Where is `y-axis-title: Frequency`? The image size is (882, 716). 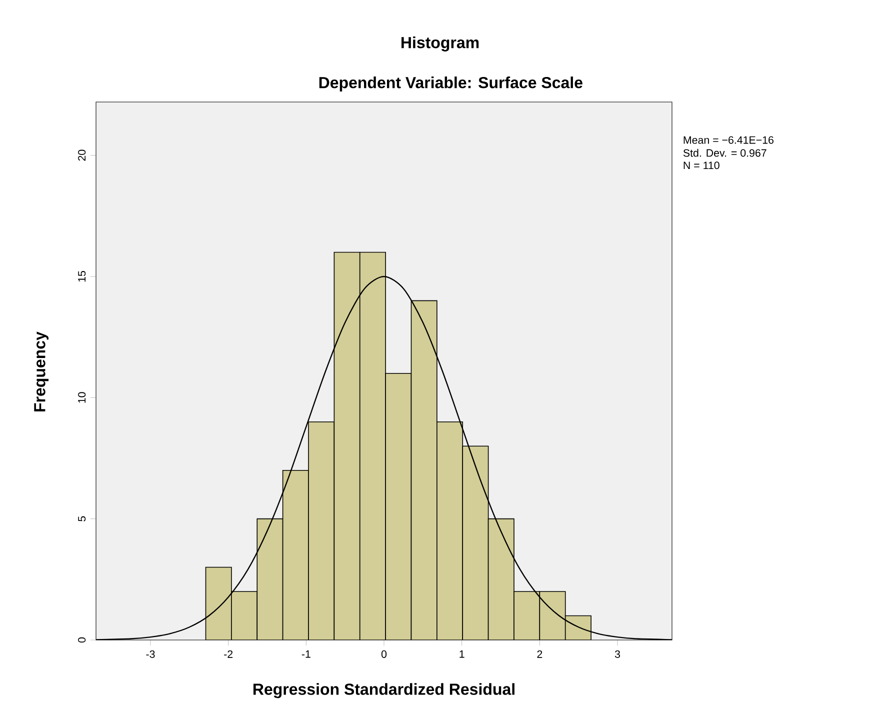
y-axis-title: Frequency is located at coordinates (41, 372).